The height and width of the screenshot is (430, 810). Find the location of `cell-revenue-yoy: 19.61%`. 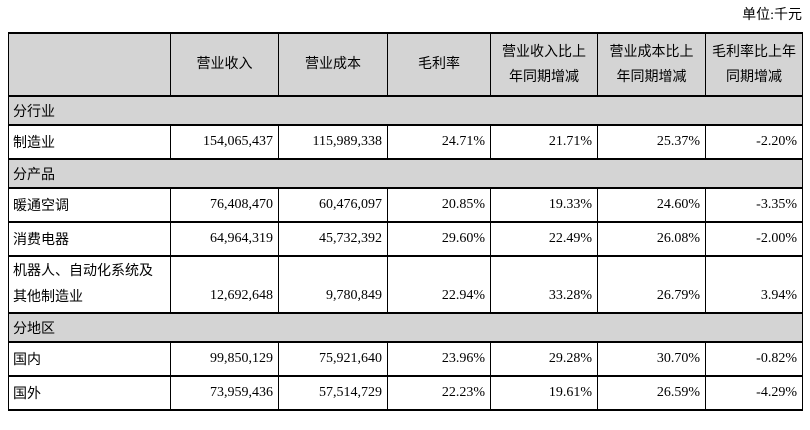

cell-revenue-yoy: 19.61% is located at coordinates (544, 393).